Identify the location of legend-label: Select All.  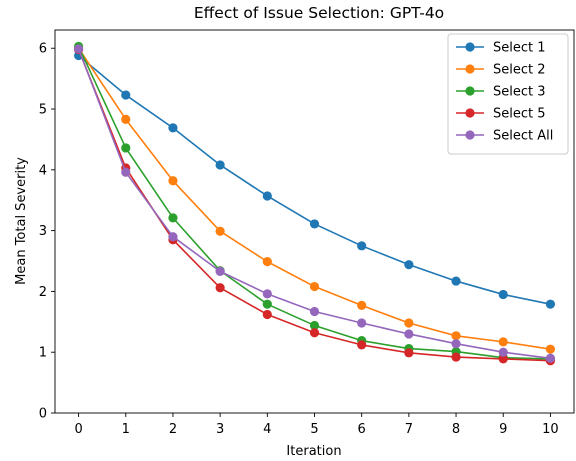
(523, 136).